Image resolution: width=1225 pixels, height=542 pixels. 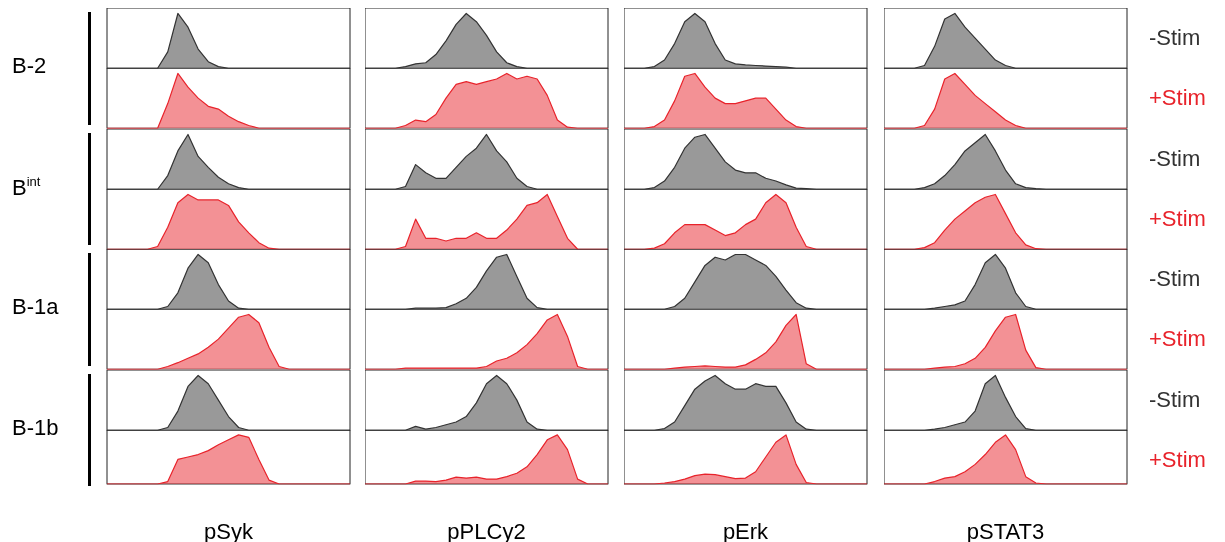 What do you see at coordinates (1005, 530) in the screenshot?
I see `x-axis-title: pSTAT3` at bounding box center [1005, 530].